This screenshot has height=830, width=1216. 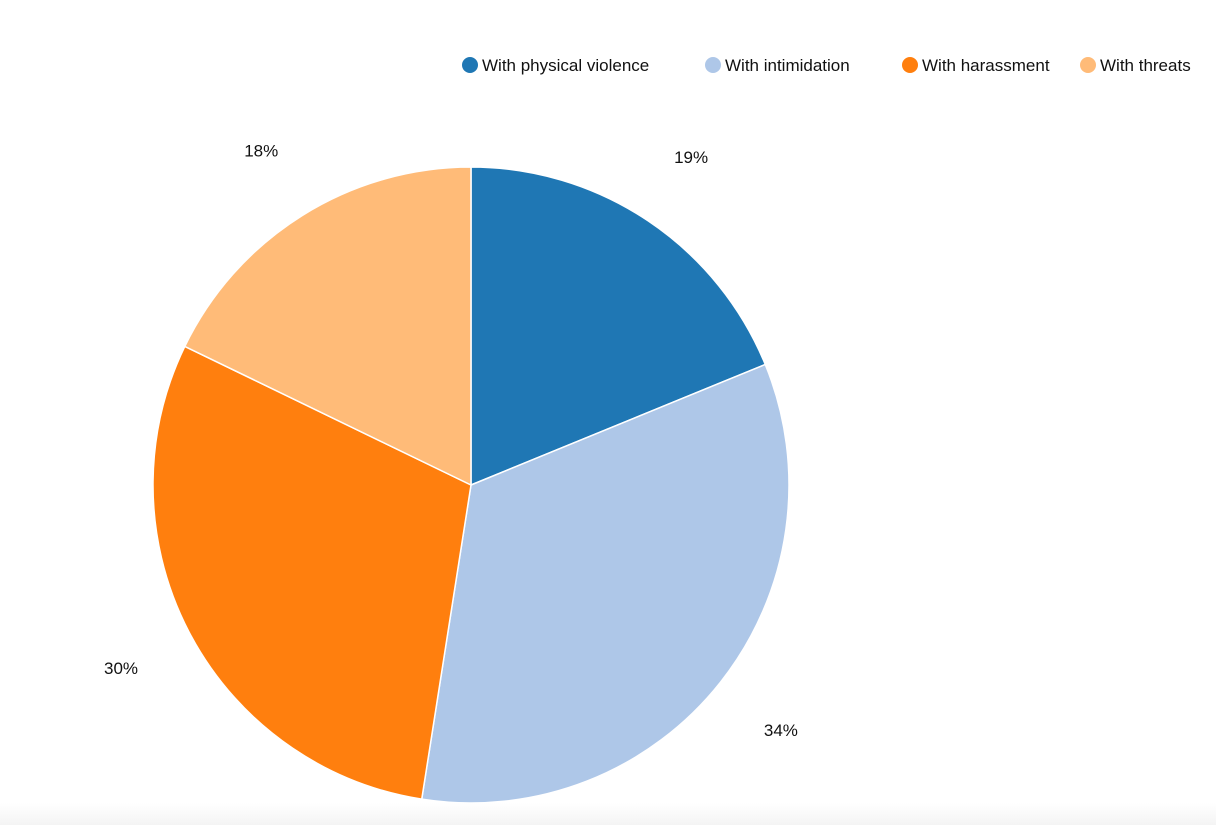 I want to click on legend-label: With intimidation, so click(x=787, y=65).